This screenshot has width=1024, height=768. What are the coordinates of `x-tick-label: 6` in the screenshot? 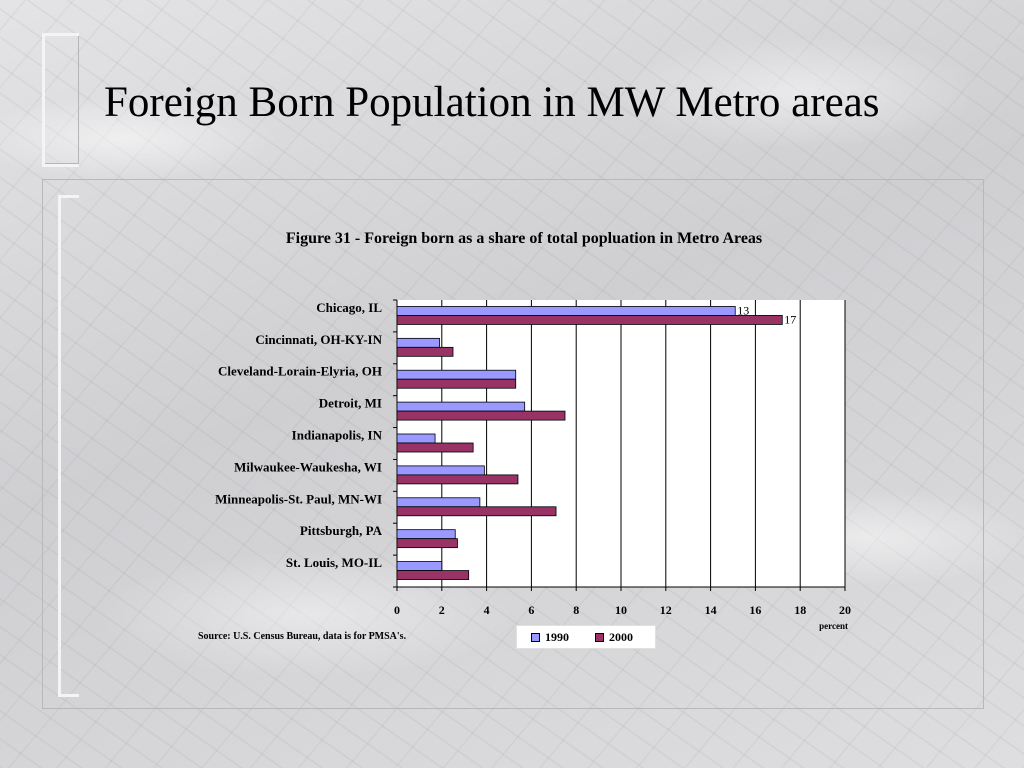 It's located at (531, 610).